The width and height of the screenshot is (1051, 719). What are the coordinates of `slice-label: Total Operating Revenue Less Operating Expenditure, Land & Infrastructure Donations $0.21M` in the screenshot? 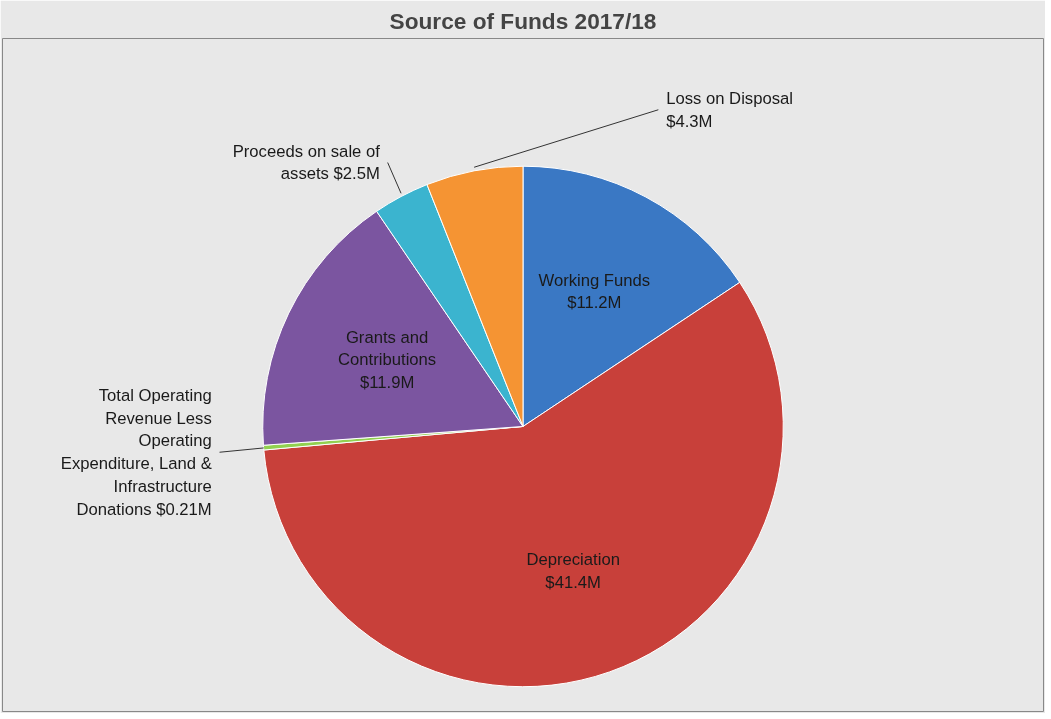 It's located at (136, 452).